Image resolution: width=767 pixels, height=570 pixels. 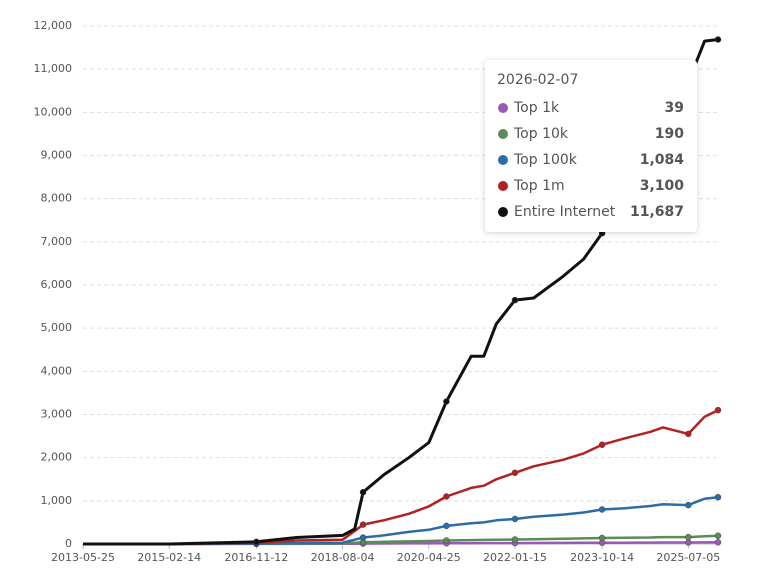 I want to click on y-tick-label: 8,000, so click(x=57, y=198).